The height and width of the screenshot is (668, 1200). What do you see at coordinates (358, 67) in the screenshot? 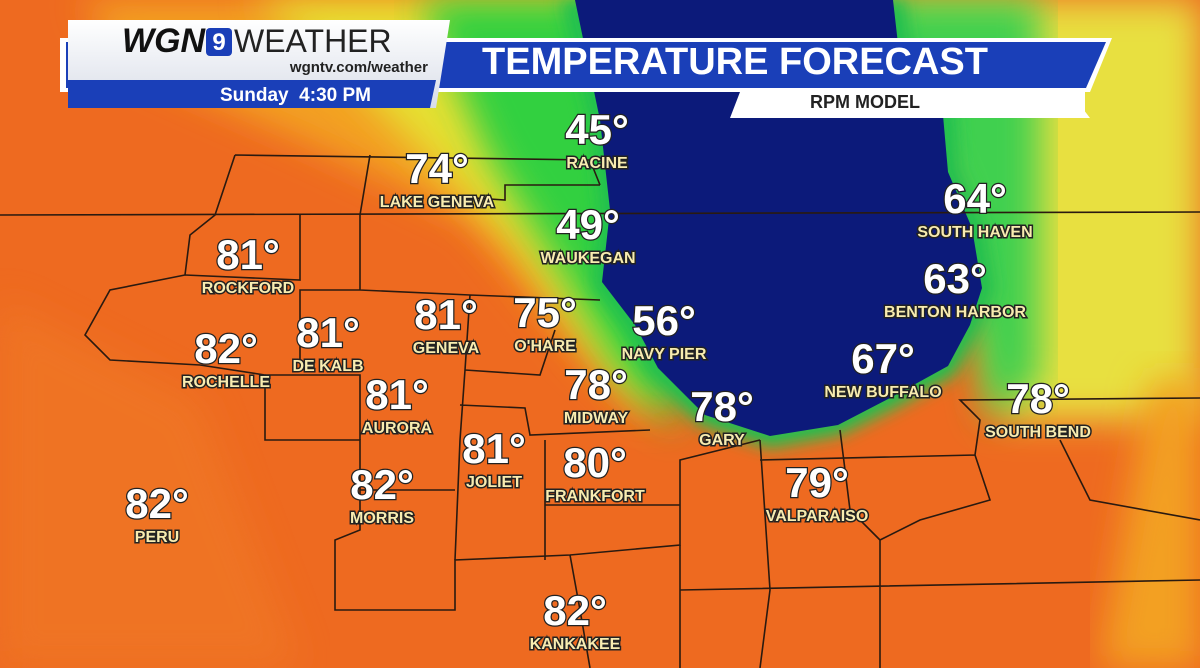
I see `url: wgntv.com/weather` at bounding box center [358, 67].